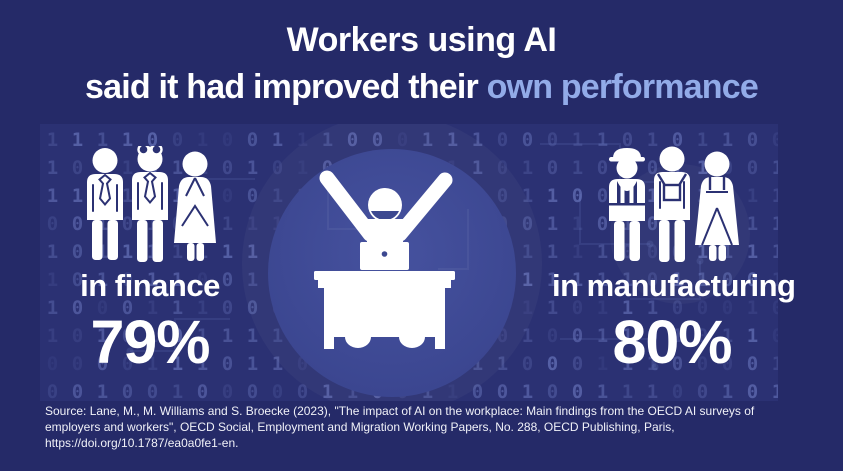 The width and height of the screenshot is (843, 471). What do you see at coordinates (674, 285) in the screenshot?
I see `stat-label-manufacturing: in manufacturing` at bounding box center [674, 285].